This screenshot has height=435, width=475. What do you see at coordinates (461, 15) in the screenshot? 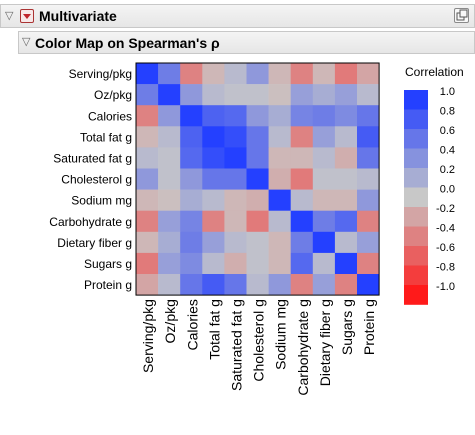
I see `window-options-icon` at bounding box center [461, 15].